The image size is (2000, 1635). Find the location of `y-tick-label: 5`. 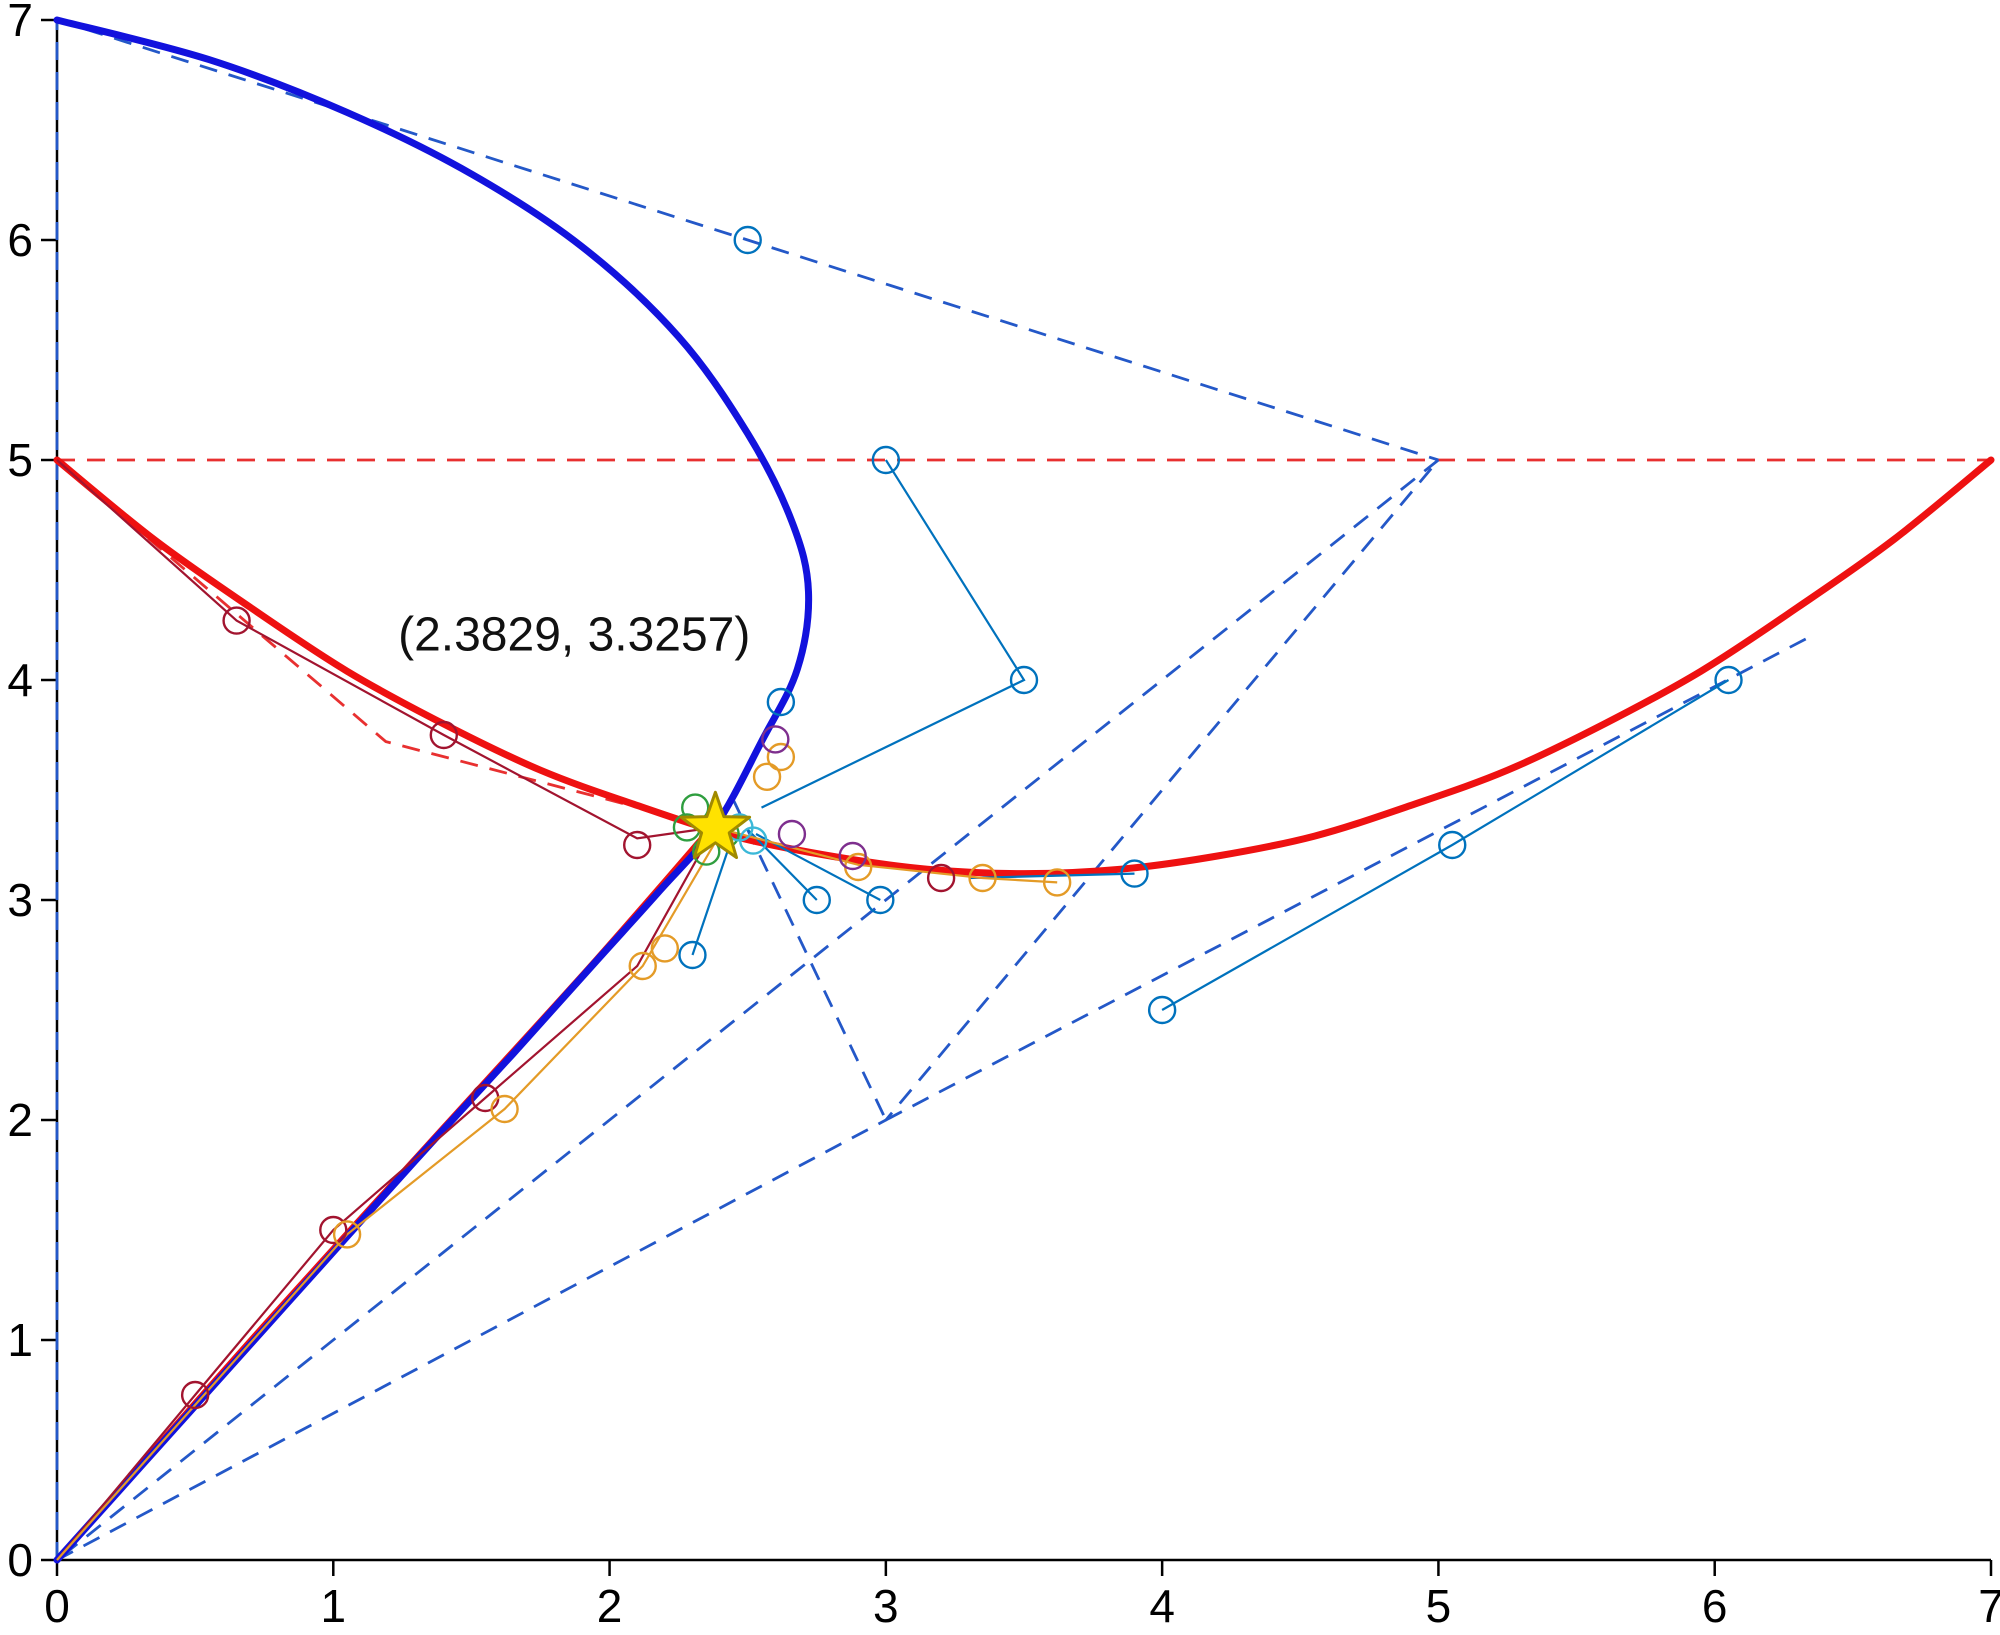

y-tick-label: 5 is located at coordinates (20, 460).